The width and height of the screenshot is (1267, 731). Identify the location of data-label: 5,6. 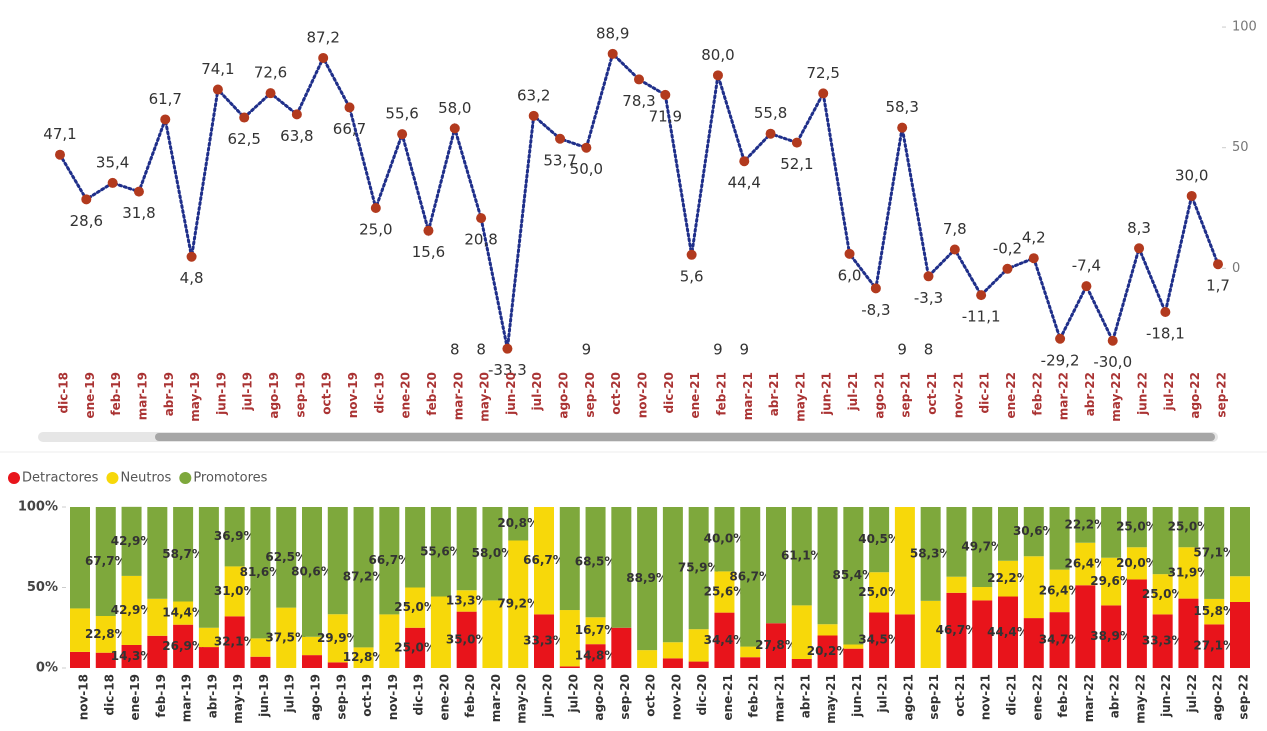
(692, 276).